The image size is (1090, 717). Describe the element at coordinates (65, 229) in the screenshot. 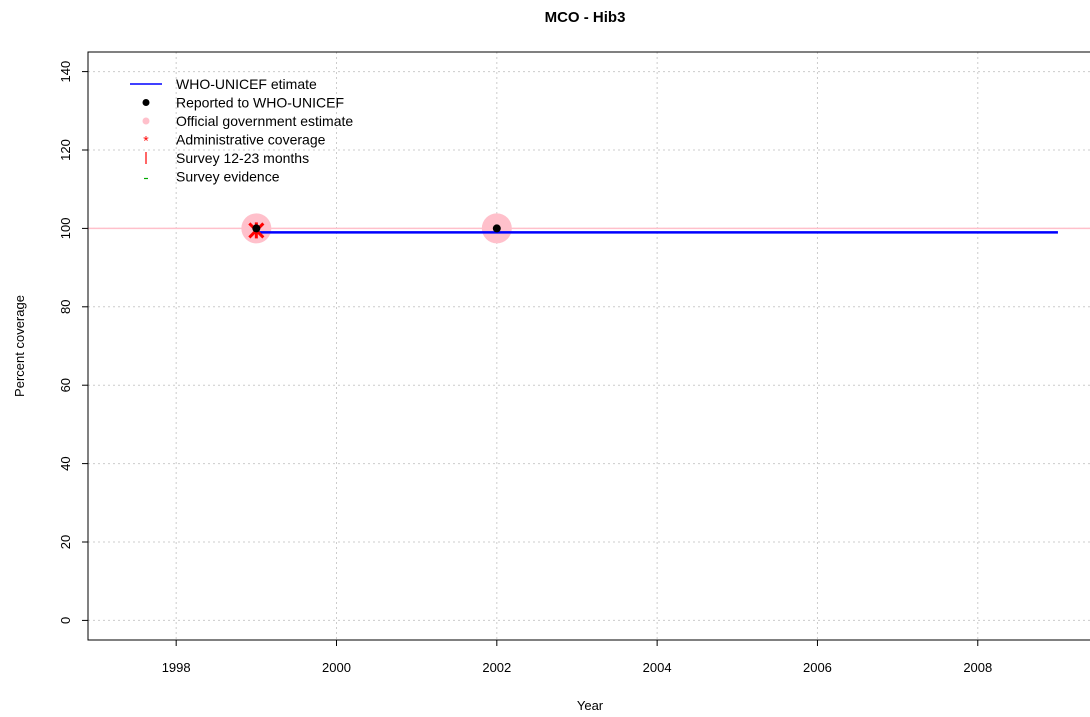

I see `y-tick-label: 100` at that location.